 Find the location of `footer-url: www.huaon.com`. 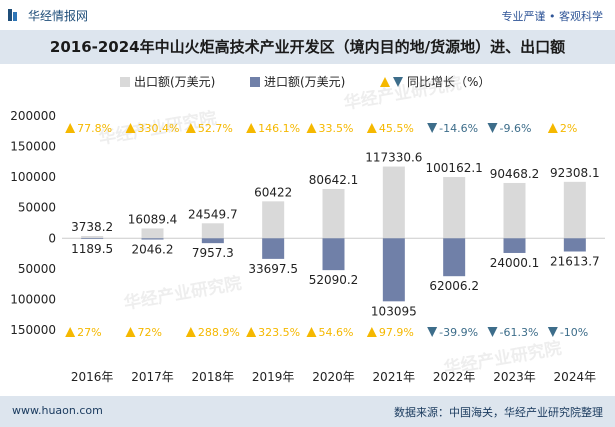

footer-url: www.huaon.com is located at coordinates (57, 410).